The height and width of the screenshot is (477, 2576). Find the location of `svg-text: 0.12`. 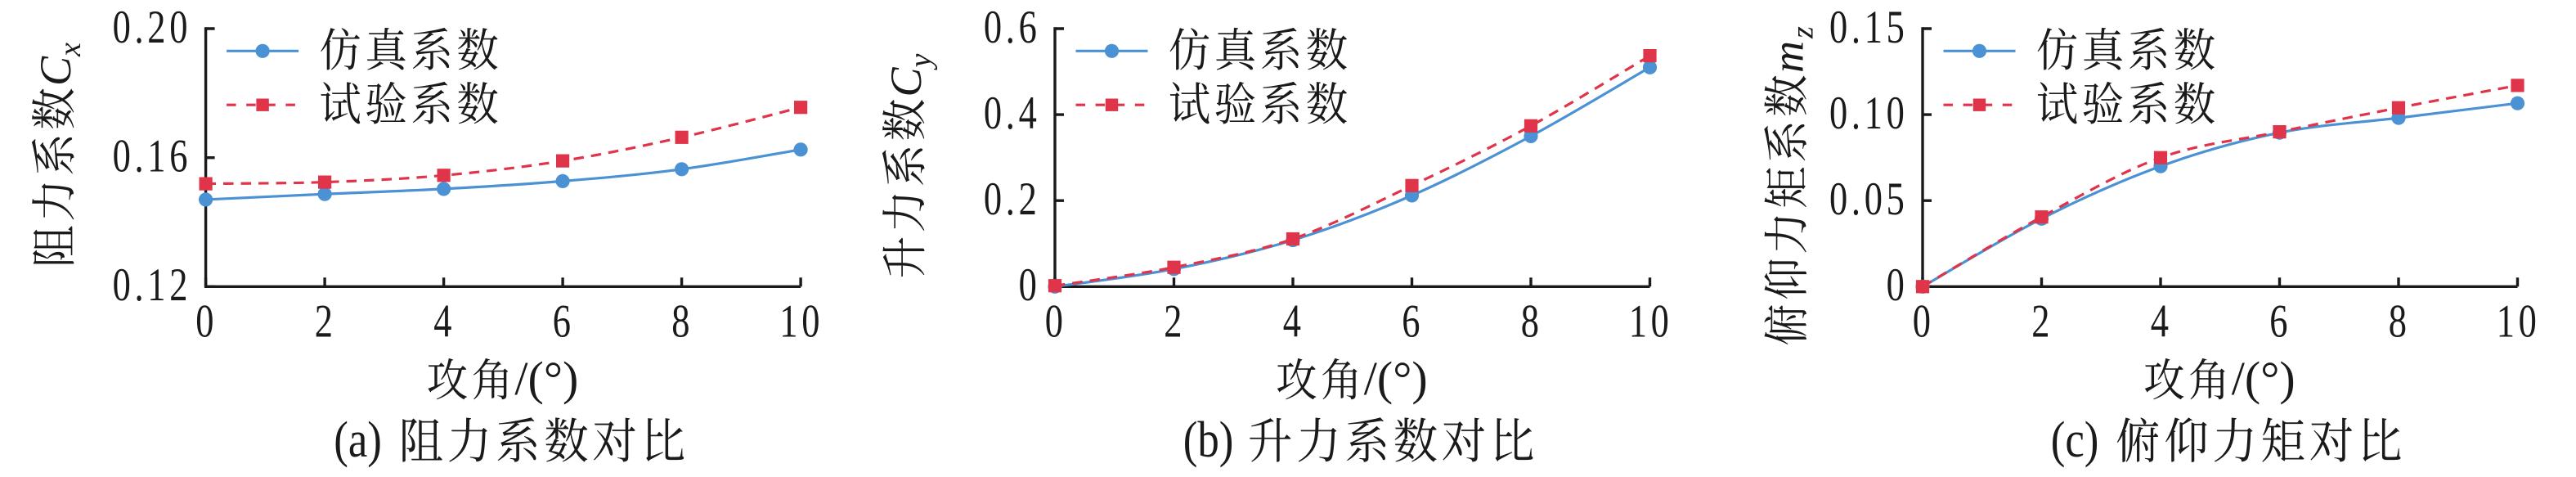

svg-text: 0.12 is located at coordinates (152, 285).